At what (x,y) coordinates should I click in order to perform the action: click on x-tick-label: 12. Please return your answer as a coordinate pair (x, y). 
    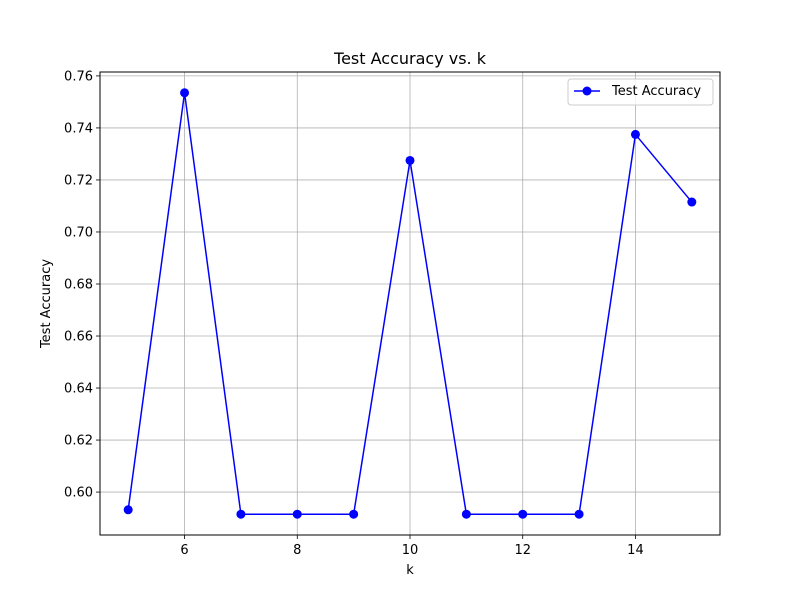
    Looking at the image, I should click on (522, 550).